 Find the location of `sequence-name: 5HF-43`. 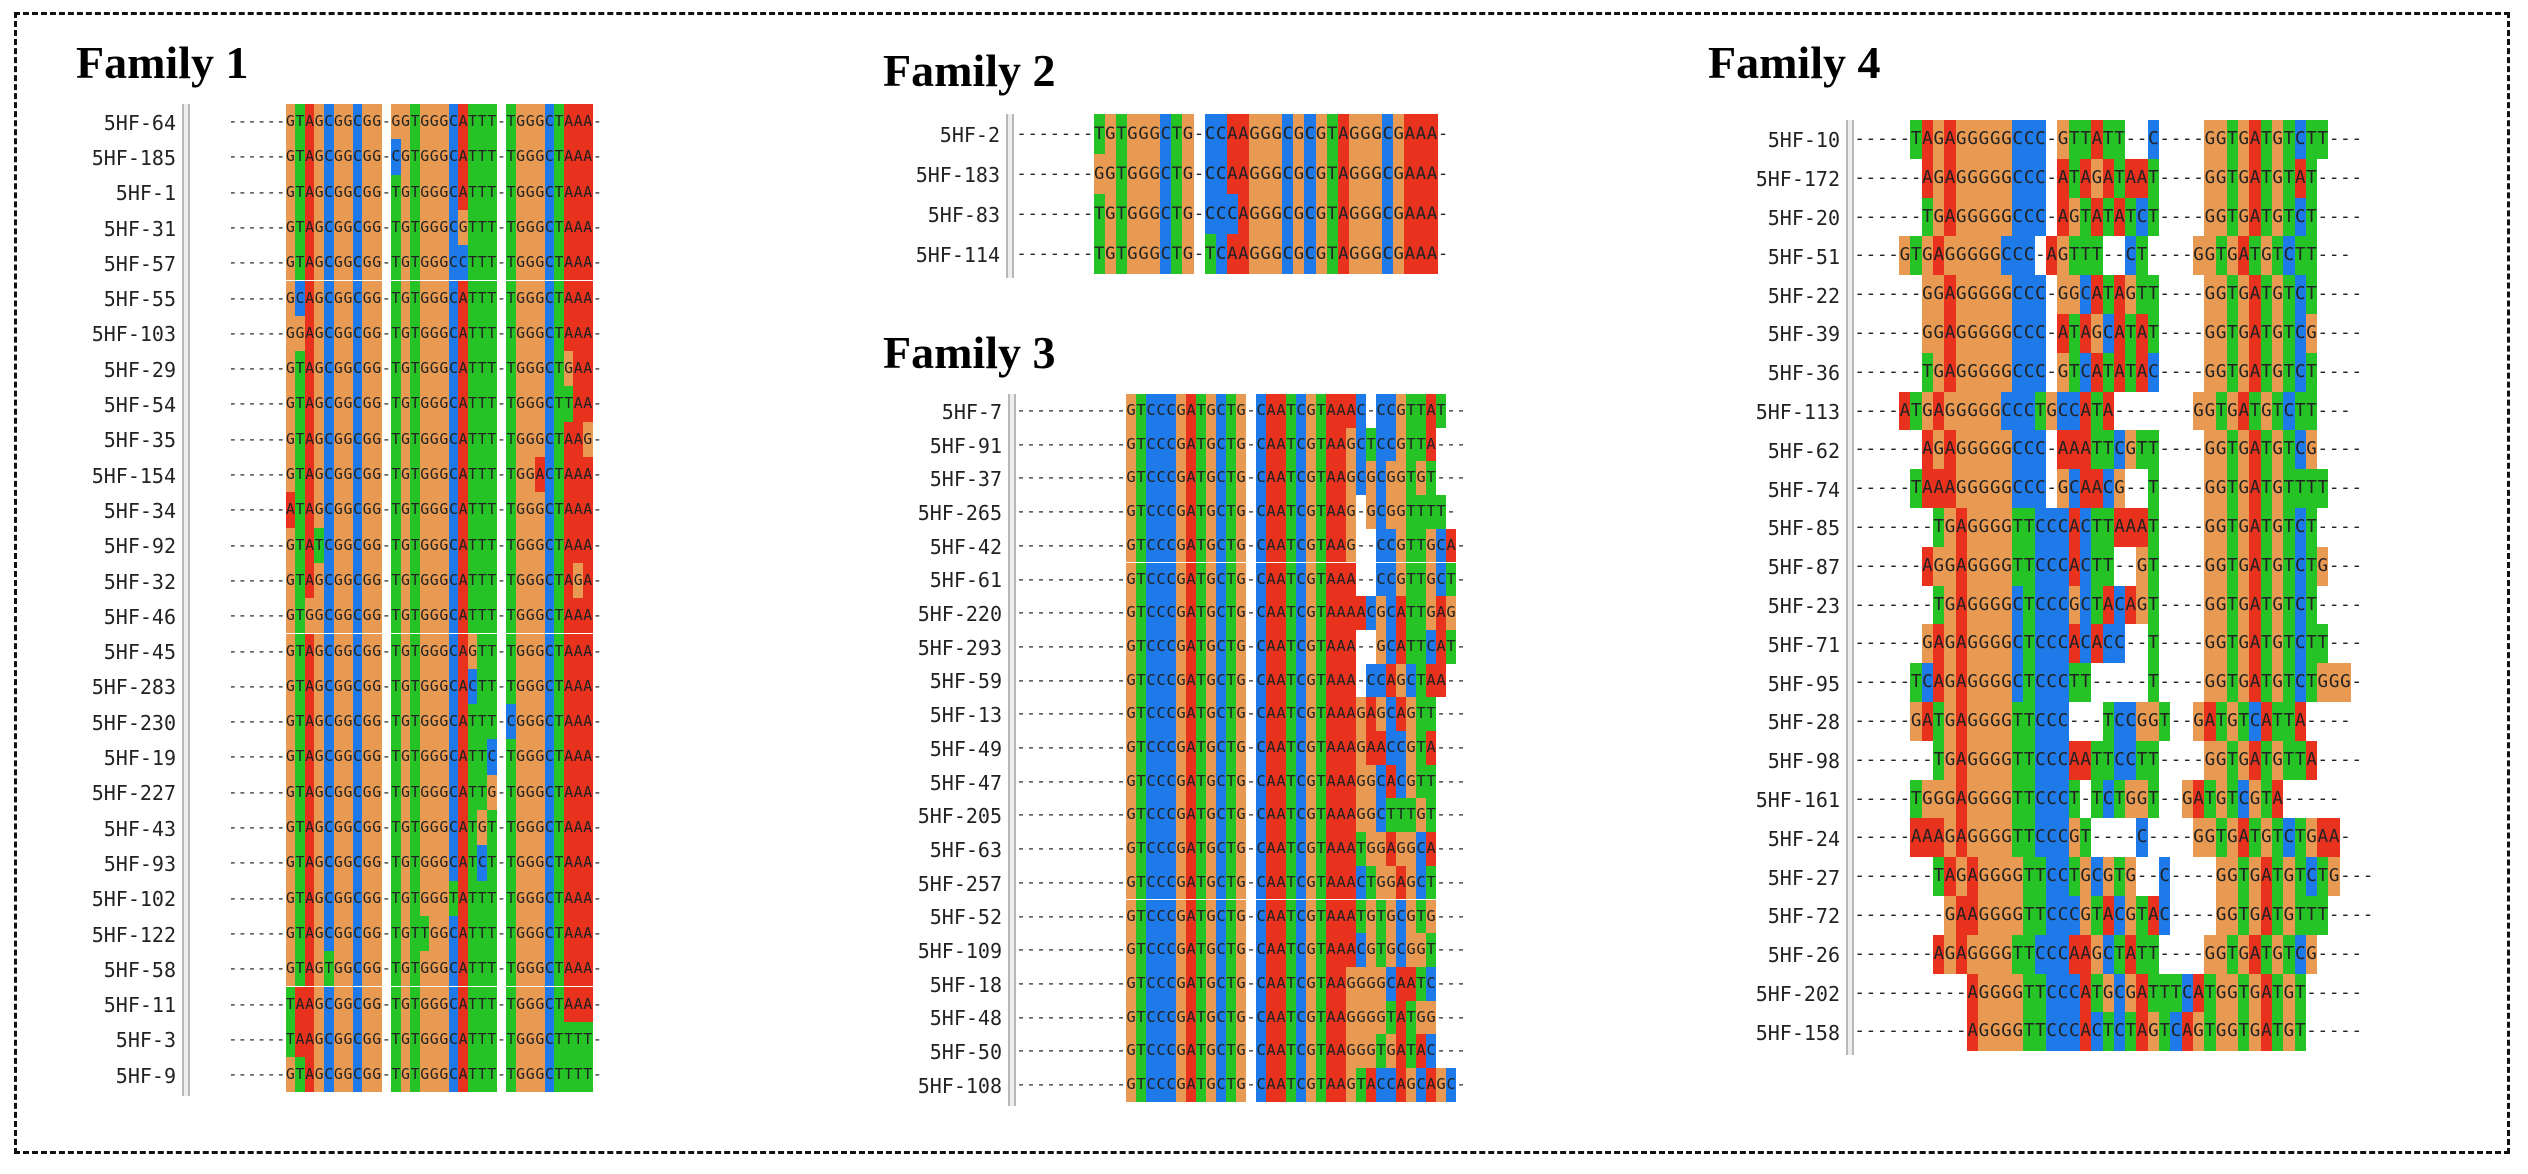

sequence-name: 5HF-43 is located at coordinates (139, 828).